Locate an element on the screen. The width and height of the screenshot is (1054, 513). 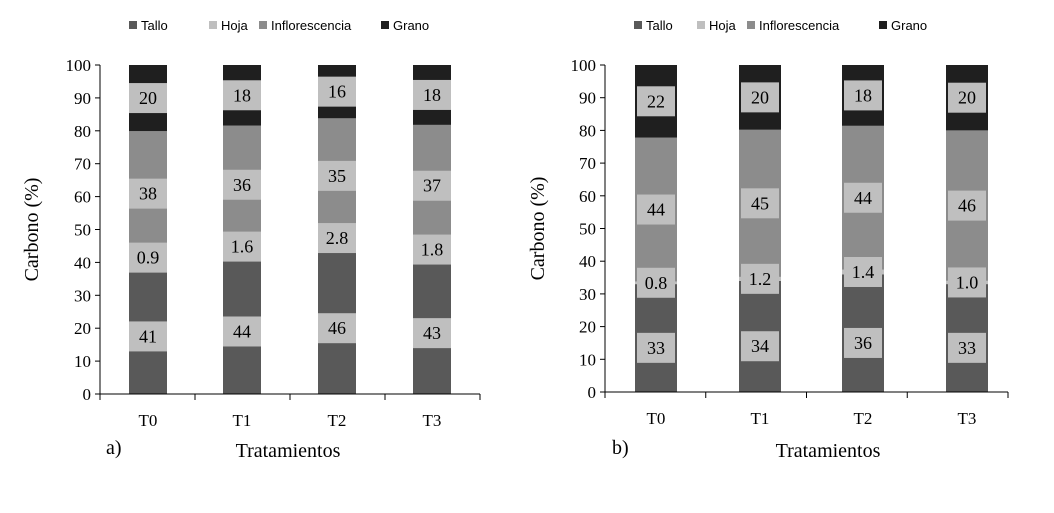
data-label-tallo-t2: 36 is located at coordinates (863, 343).